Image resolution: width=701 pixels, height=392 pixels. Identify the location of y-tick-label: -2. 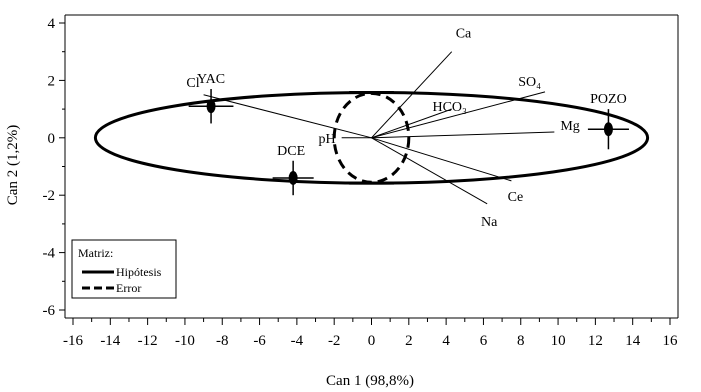
(49, 196).